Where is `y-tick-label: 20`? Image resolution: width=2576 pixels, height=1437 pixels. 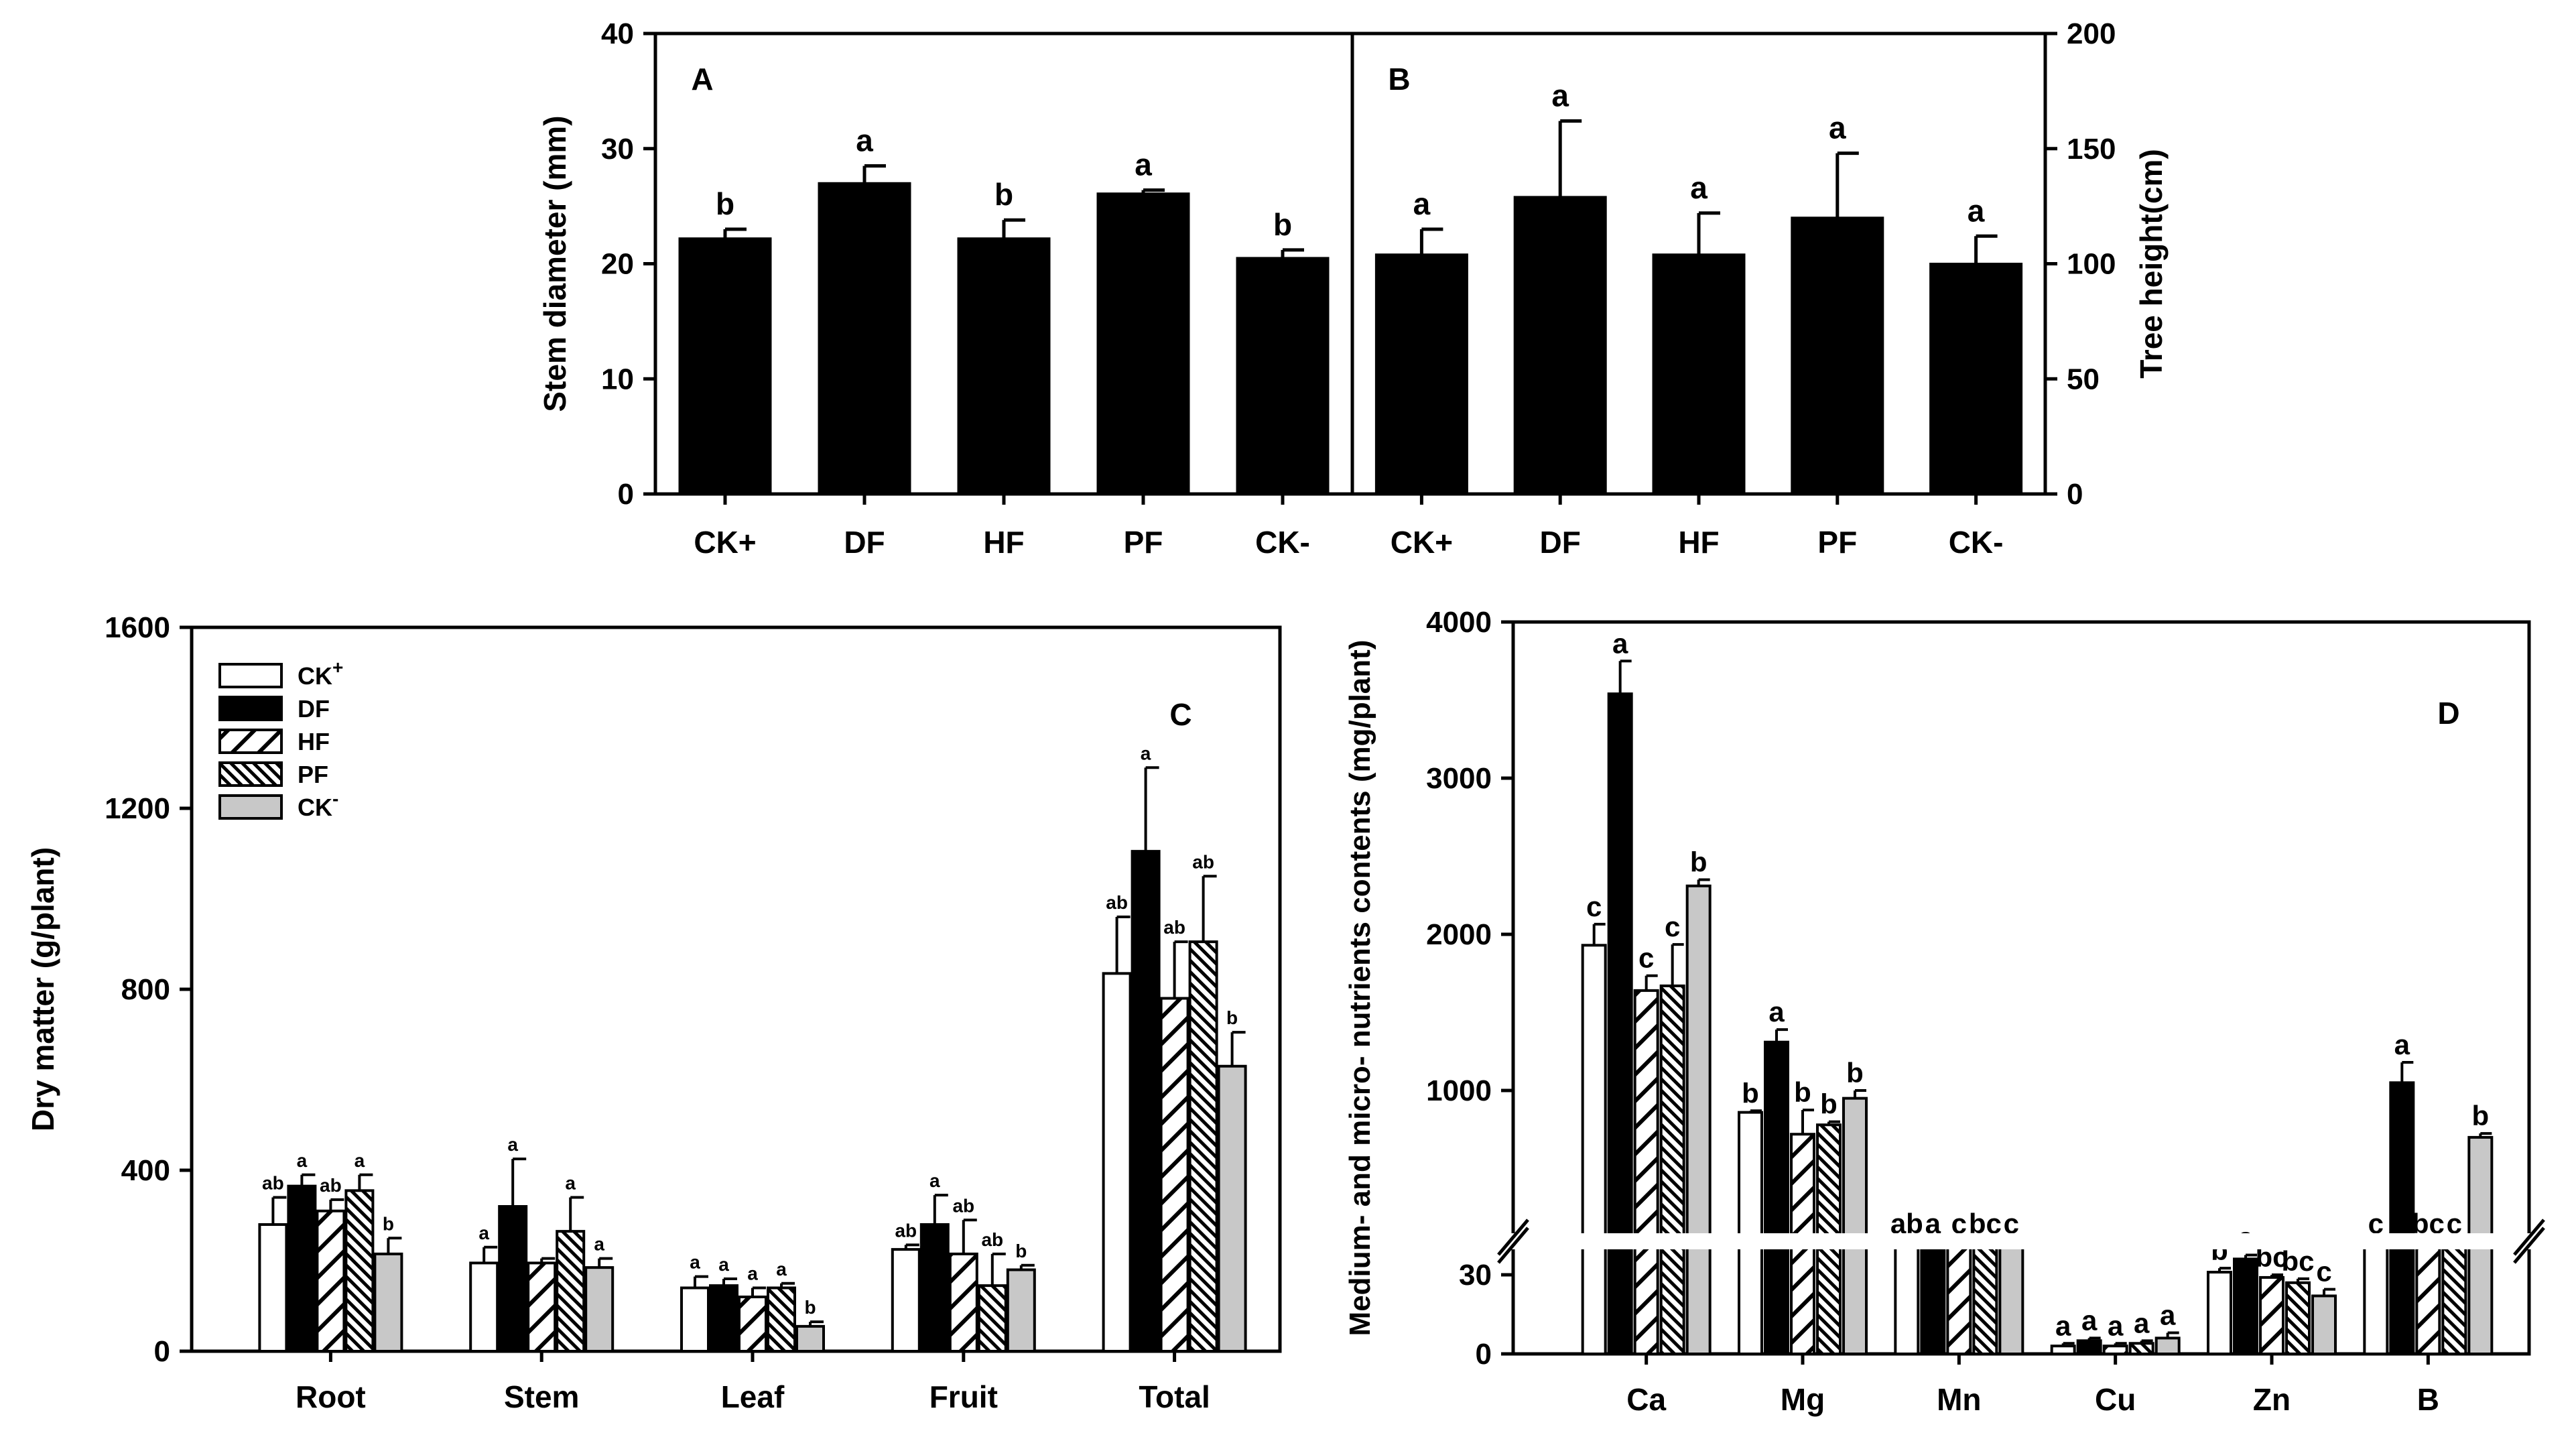
y-tick-label: 20 is located at coordinates (617, 264).